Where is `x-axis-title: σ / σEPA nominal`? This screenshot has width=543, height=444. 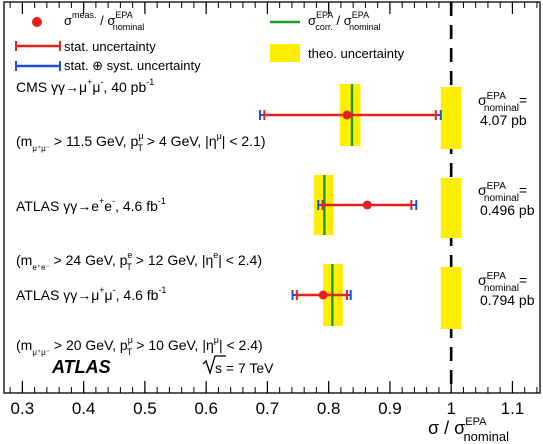
x-axis-title: σ / σEPA nominal is located at coordinates (468, 430).